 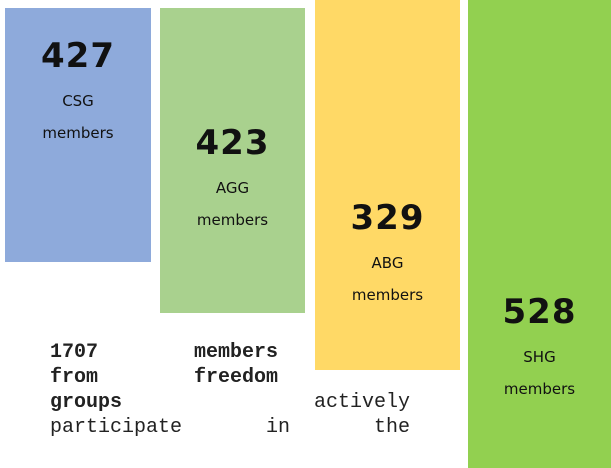 I want to click on text-line: participate in the, so click(x=230, y=427).